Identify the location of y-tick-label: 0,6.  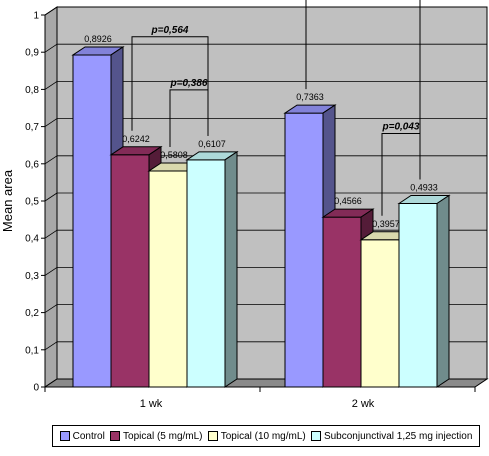
(32, 164).